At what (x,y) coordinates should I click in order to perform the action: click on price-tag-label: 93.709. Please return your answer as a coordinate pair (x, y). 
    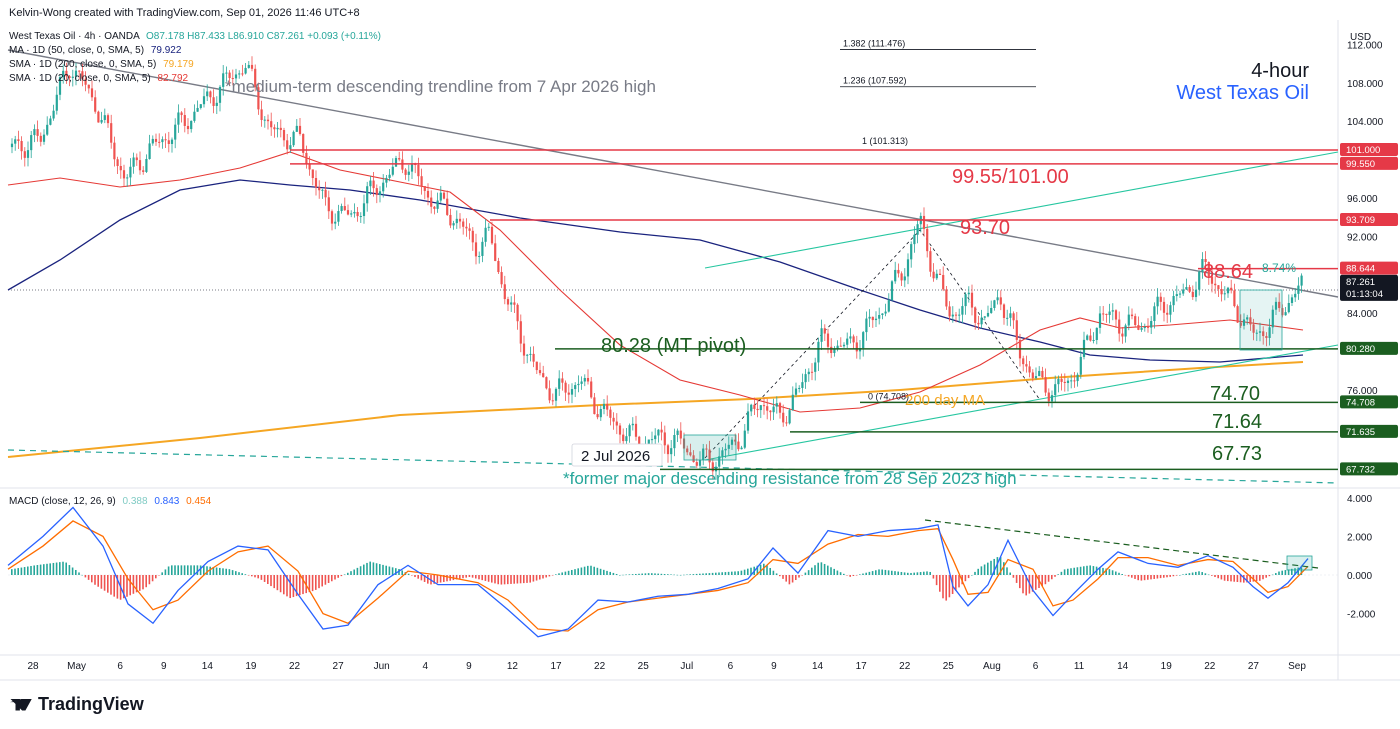
    Looking at the image, I should click on (1360, 220).